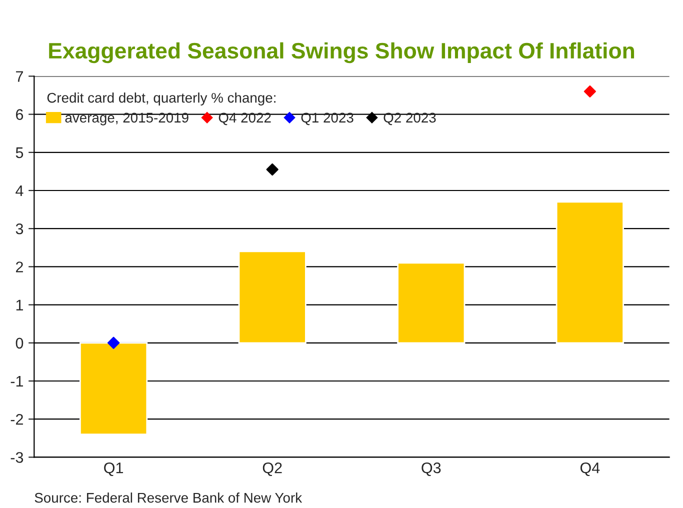  I want to click on x-tick-label: Q2, so click(272, 469).